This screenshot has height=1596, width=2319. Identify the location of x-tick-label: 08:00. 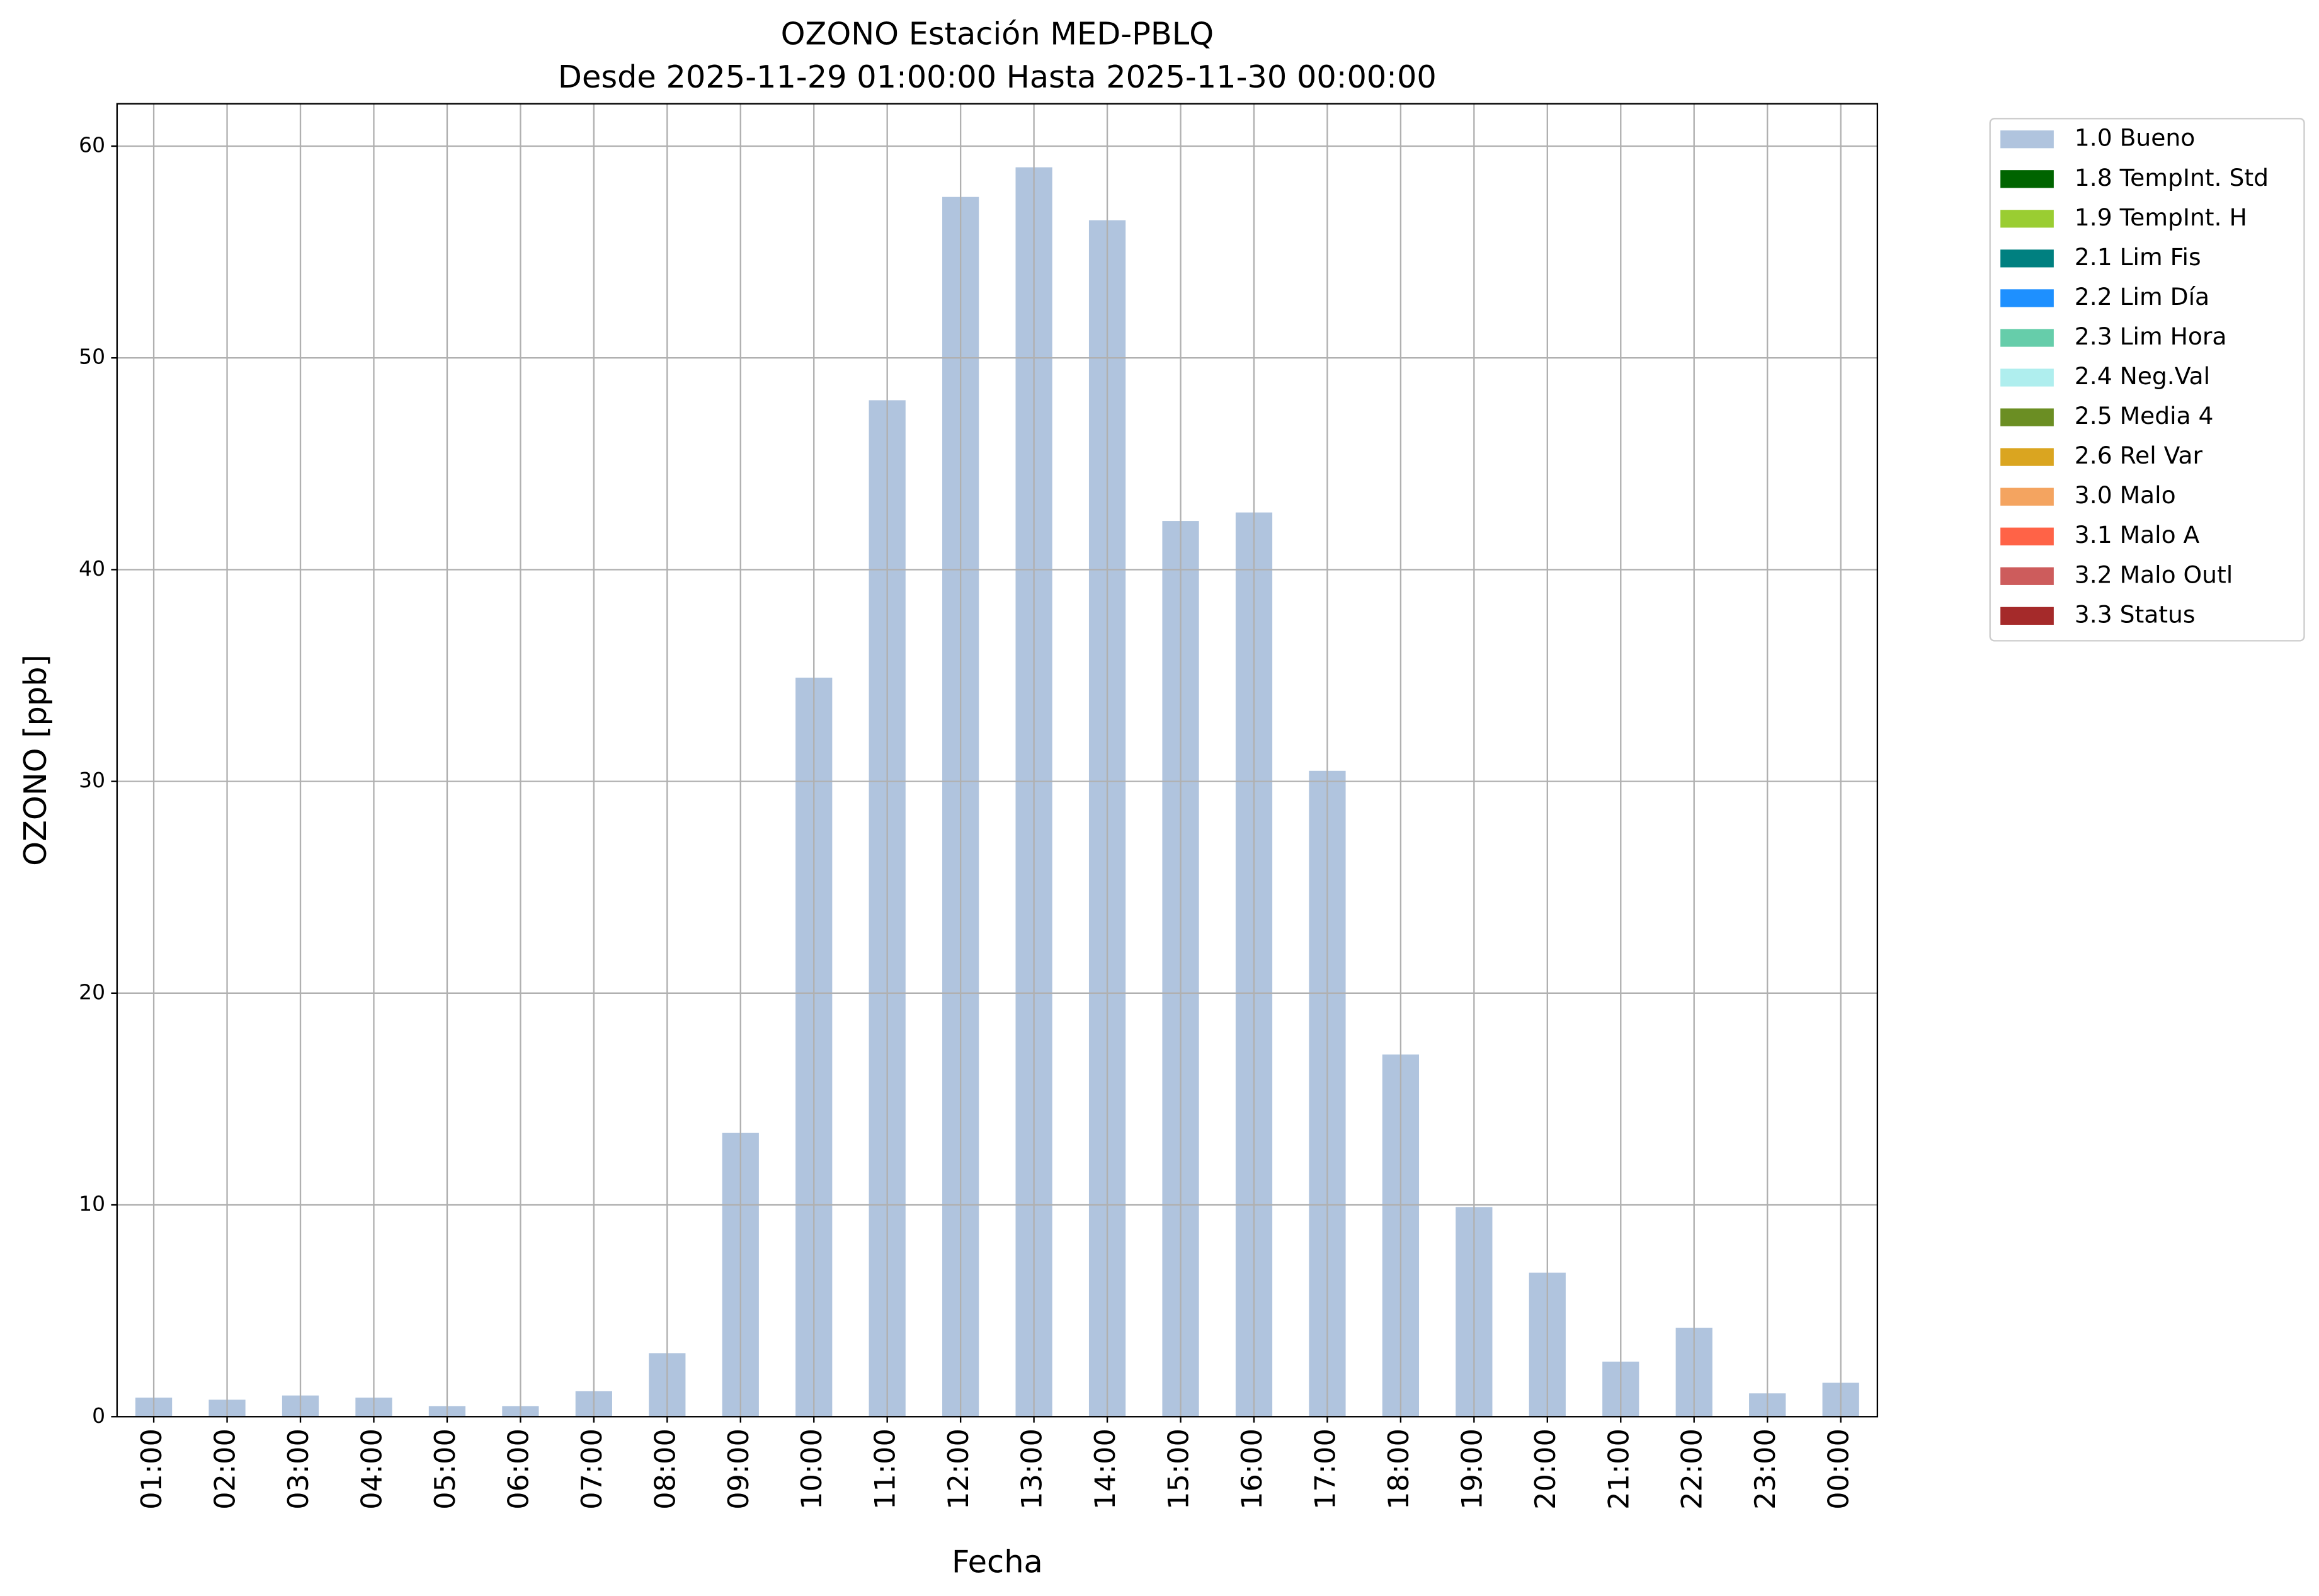
(665, 1469).